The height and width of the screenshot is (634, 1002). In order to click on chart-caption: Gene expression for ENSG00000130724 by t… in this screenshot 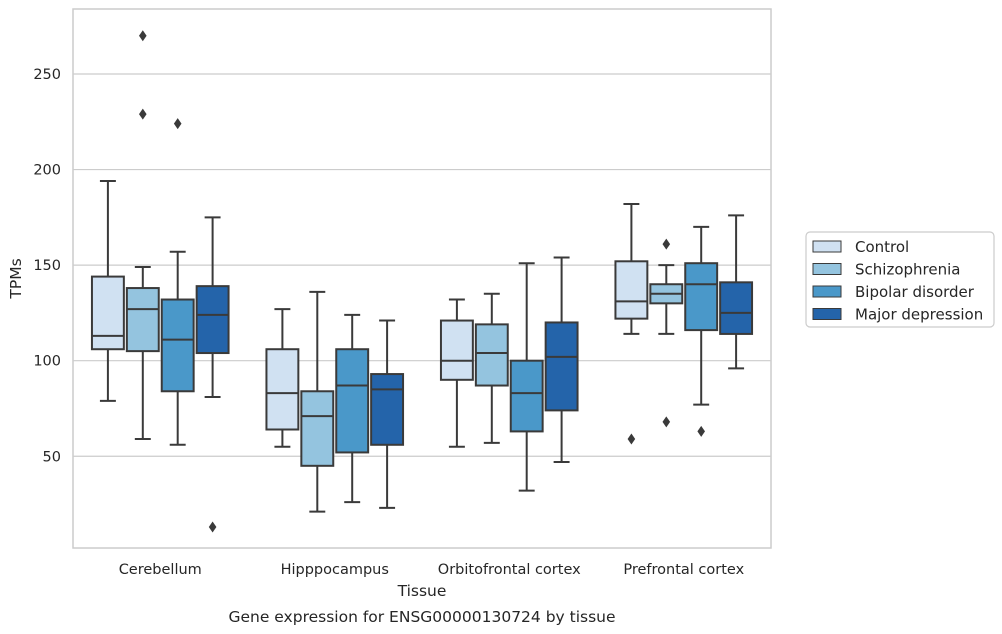, I will do `click(421, 617)`.